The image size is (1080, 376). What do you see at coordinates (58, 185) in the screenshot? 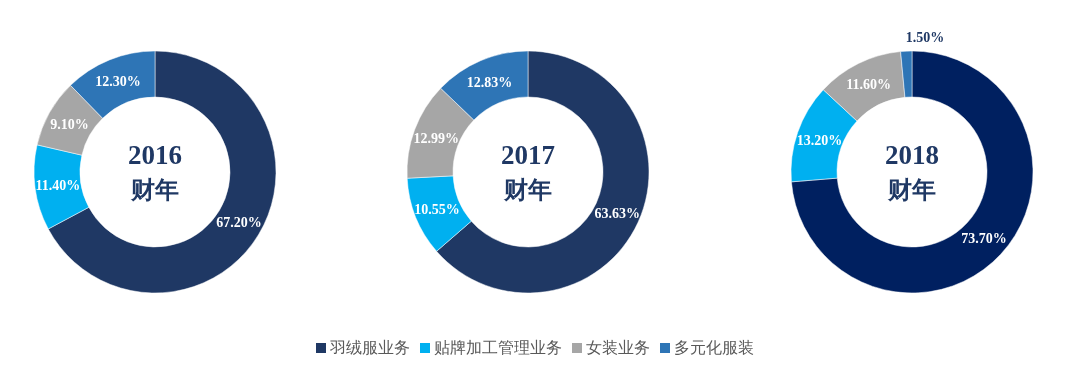
I see `data-label: 11.40%` at bounding box center [58, 185].